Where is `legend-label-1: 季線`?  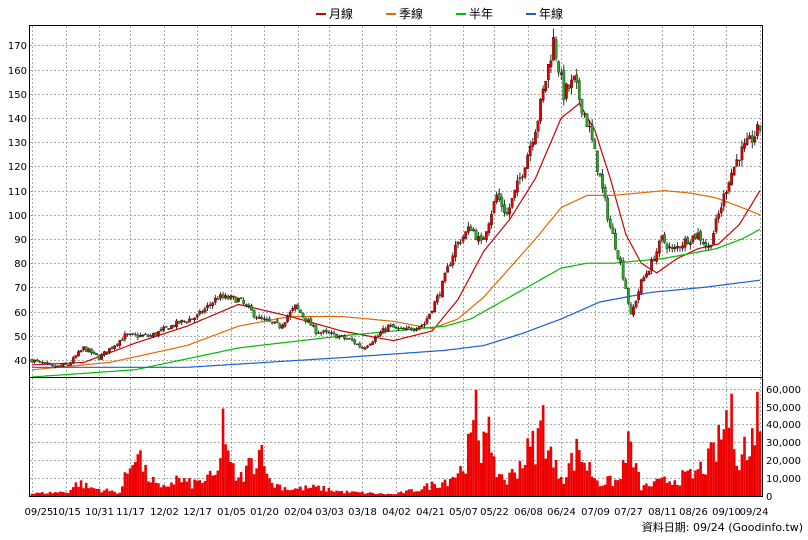
legend-label-1: 季線 is located at coordinates (411, 13).